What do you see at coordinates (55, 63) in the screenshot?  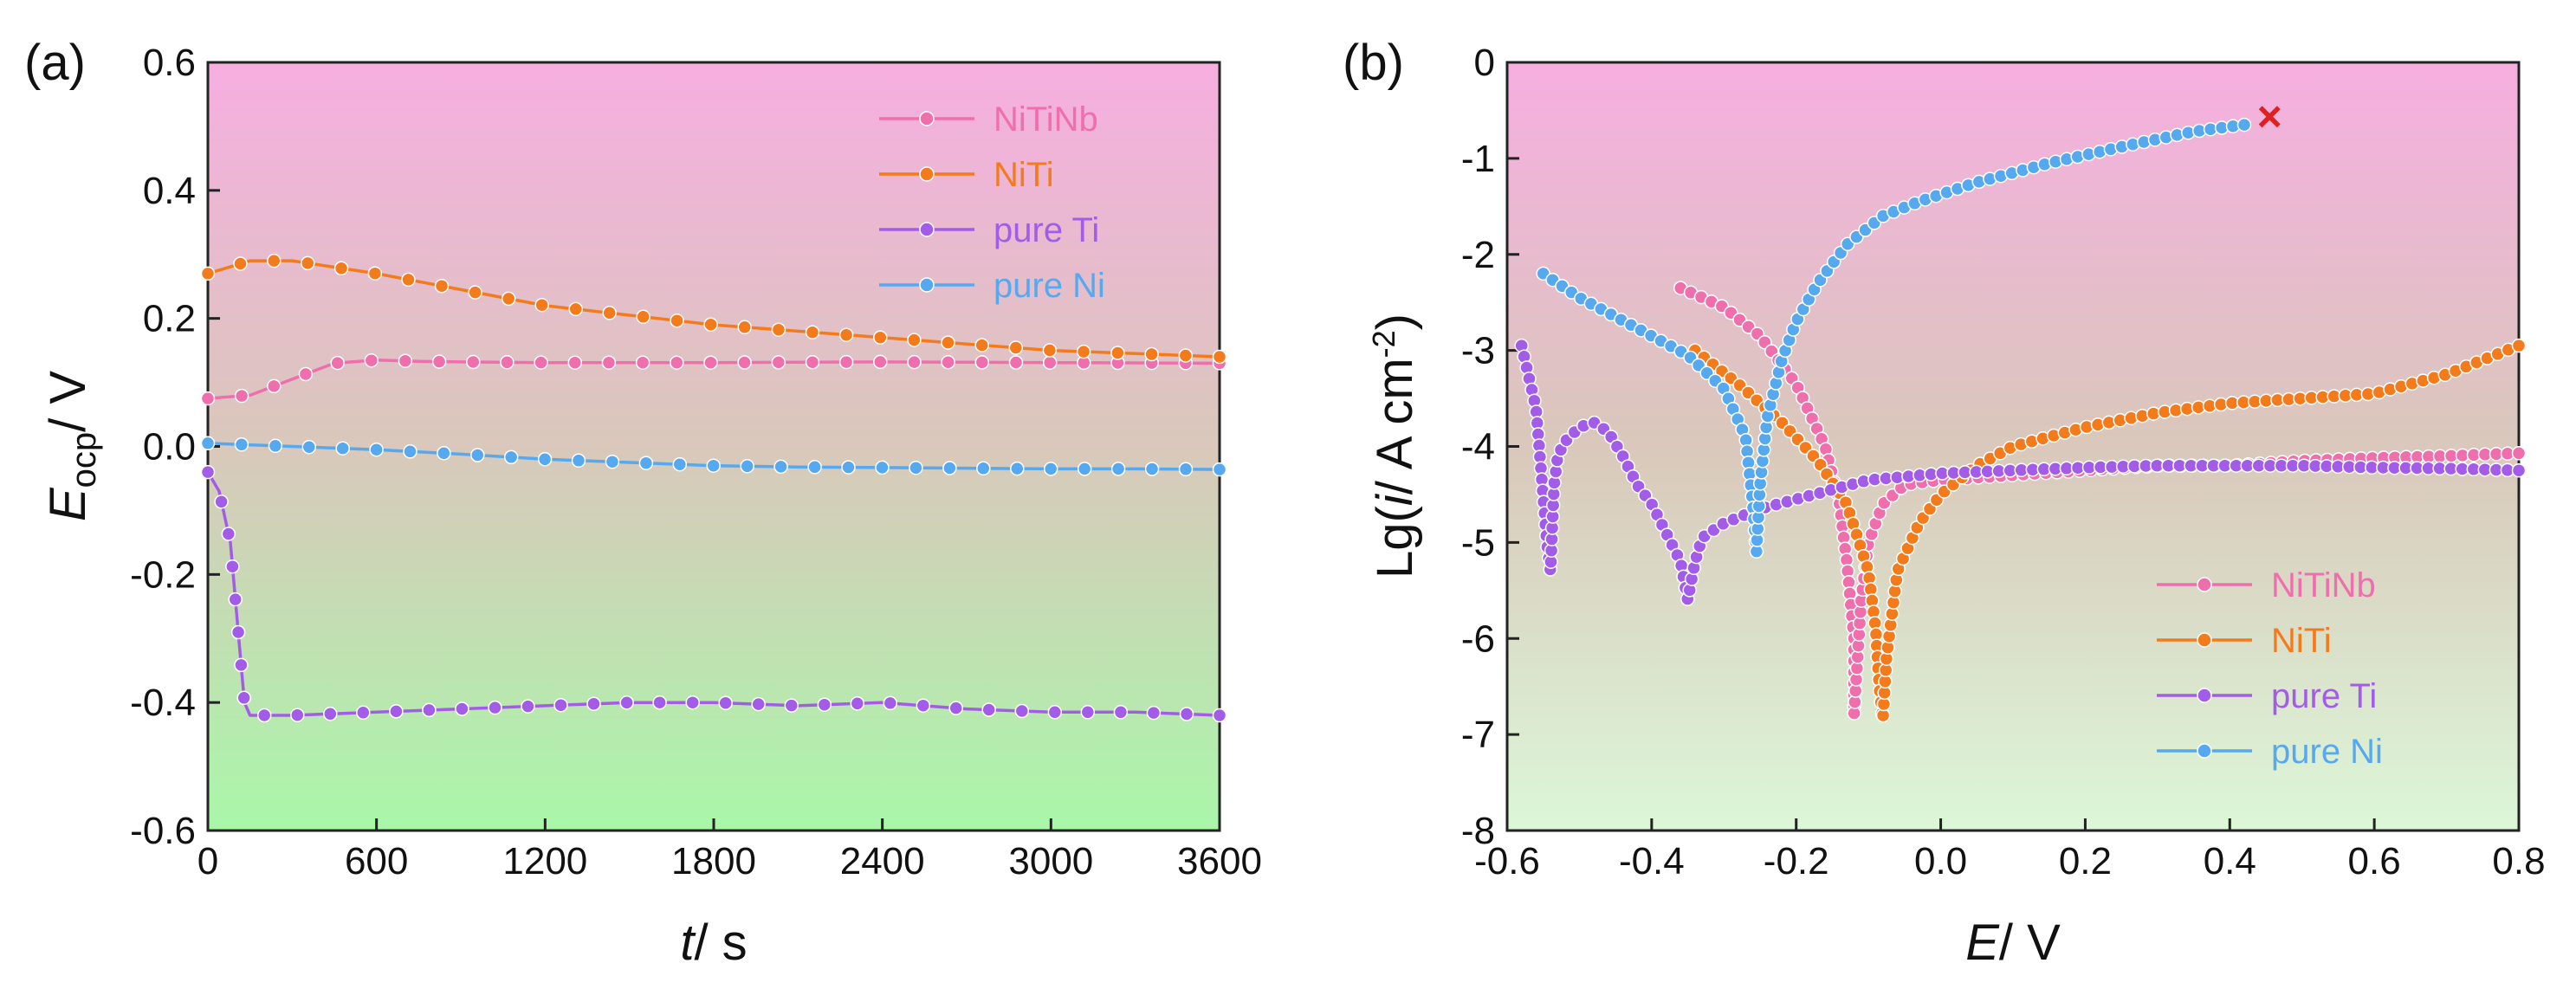 I see `panel-label-a: (a)` at bounding box center [55, 63].